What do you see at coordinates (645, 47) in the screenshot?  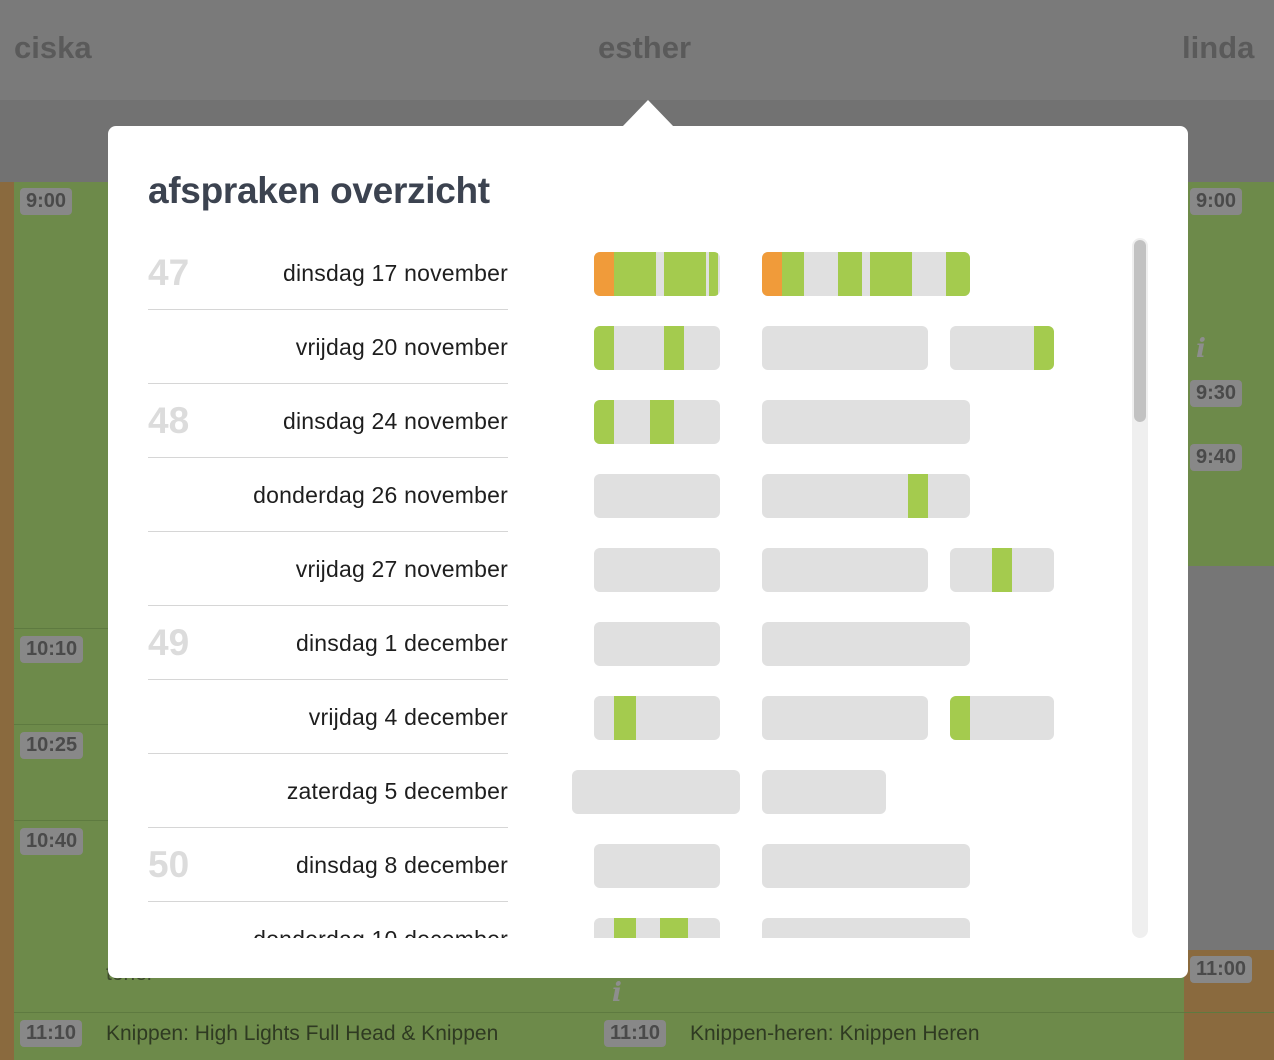 I see `staff-name-esther: esther` at bounding box center [645, 47].